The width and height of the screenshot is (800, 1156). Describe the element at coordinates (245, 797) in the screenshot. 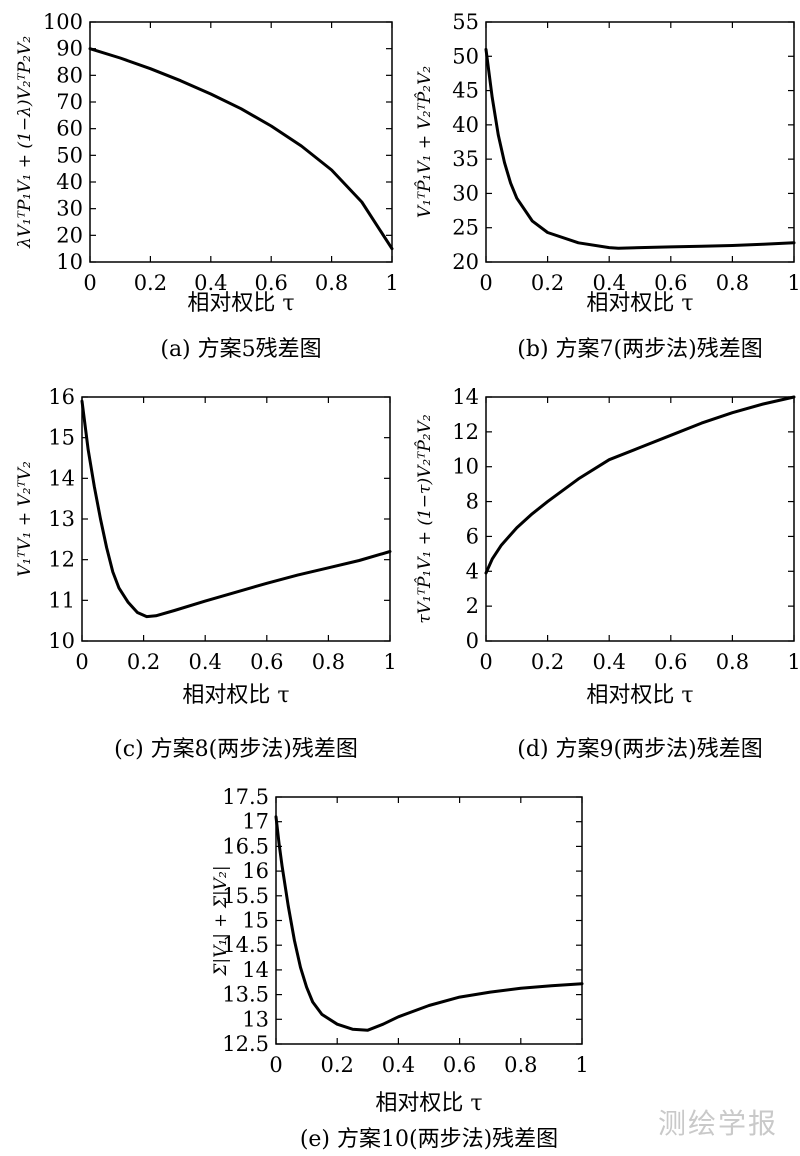

I see `y-tick-label: 17.5` at that location.